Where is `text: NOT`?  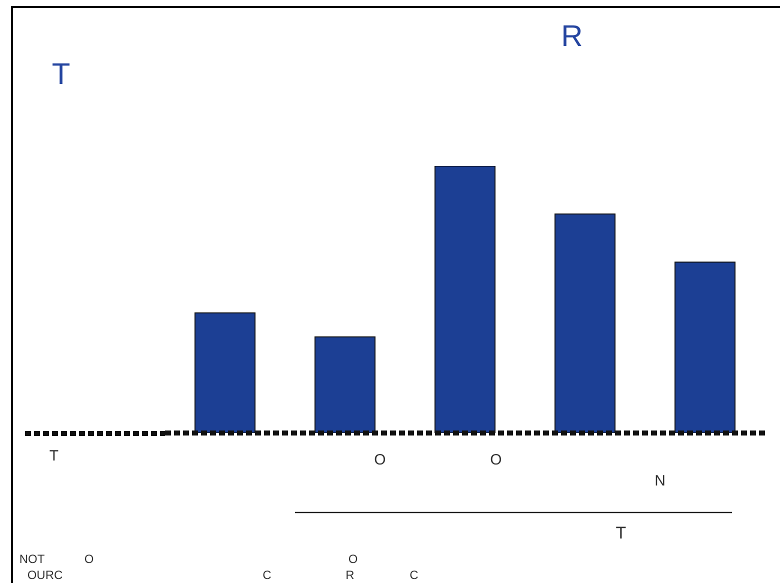 text: NOT is located at coordinates (32, 559).